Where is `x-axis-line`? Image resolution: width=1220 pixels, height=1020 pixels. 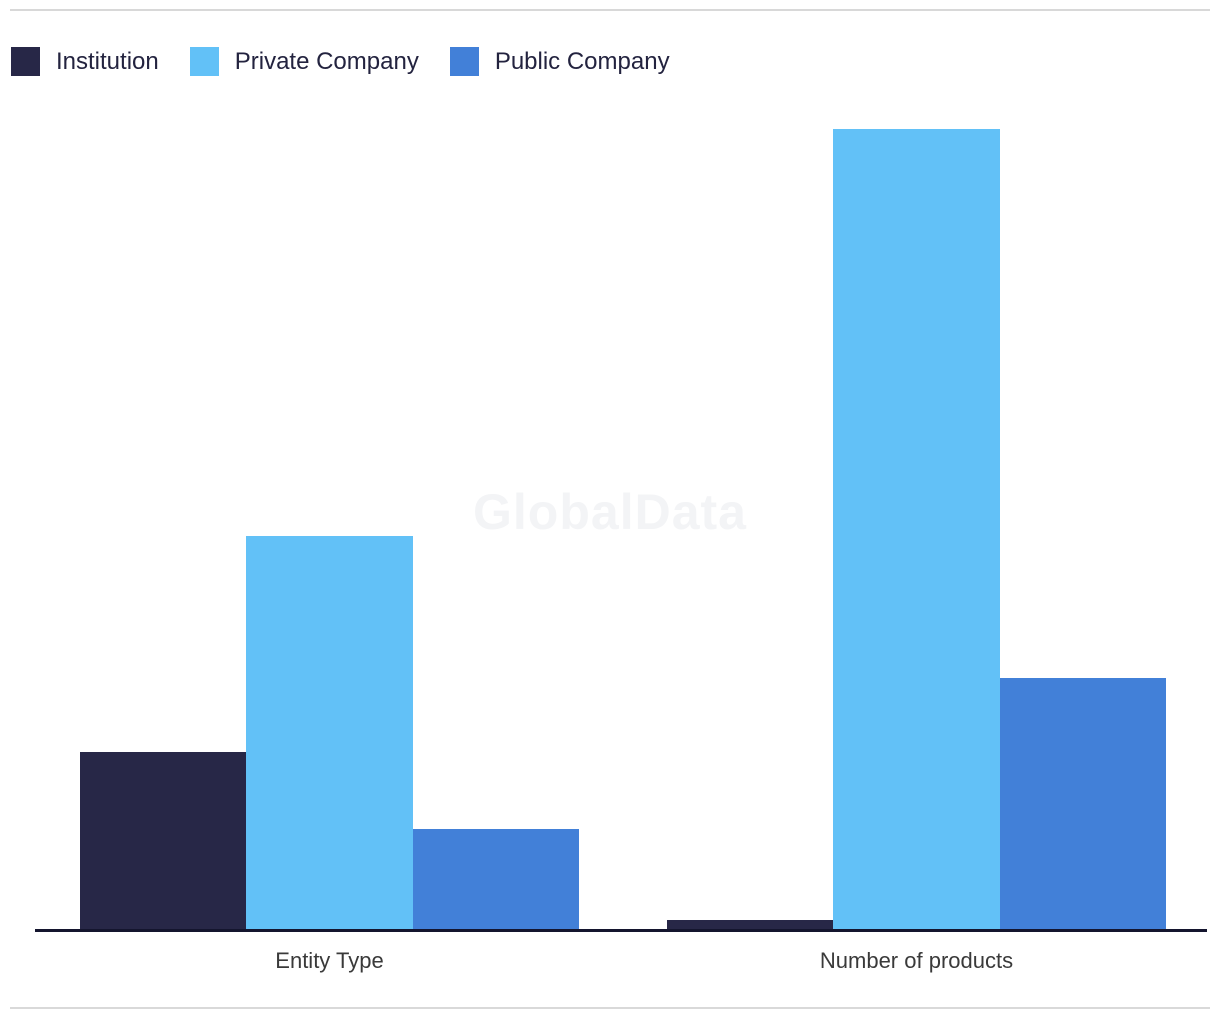
x-axis-line is located at coordinates (621, 930).